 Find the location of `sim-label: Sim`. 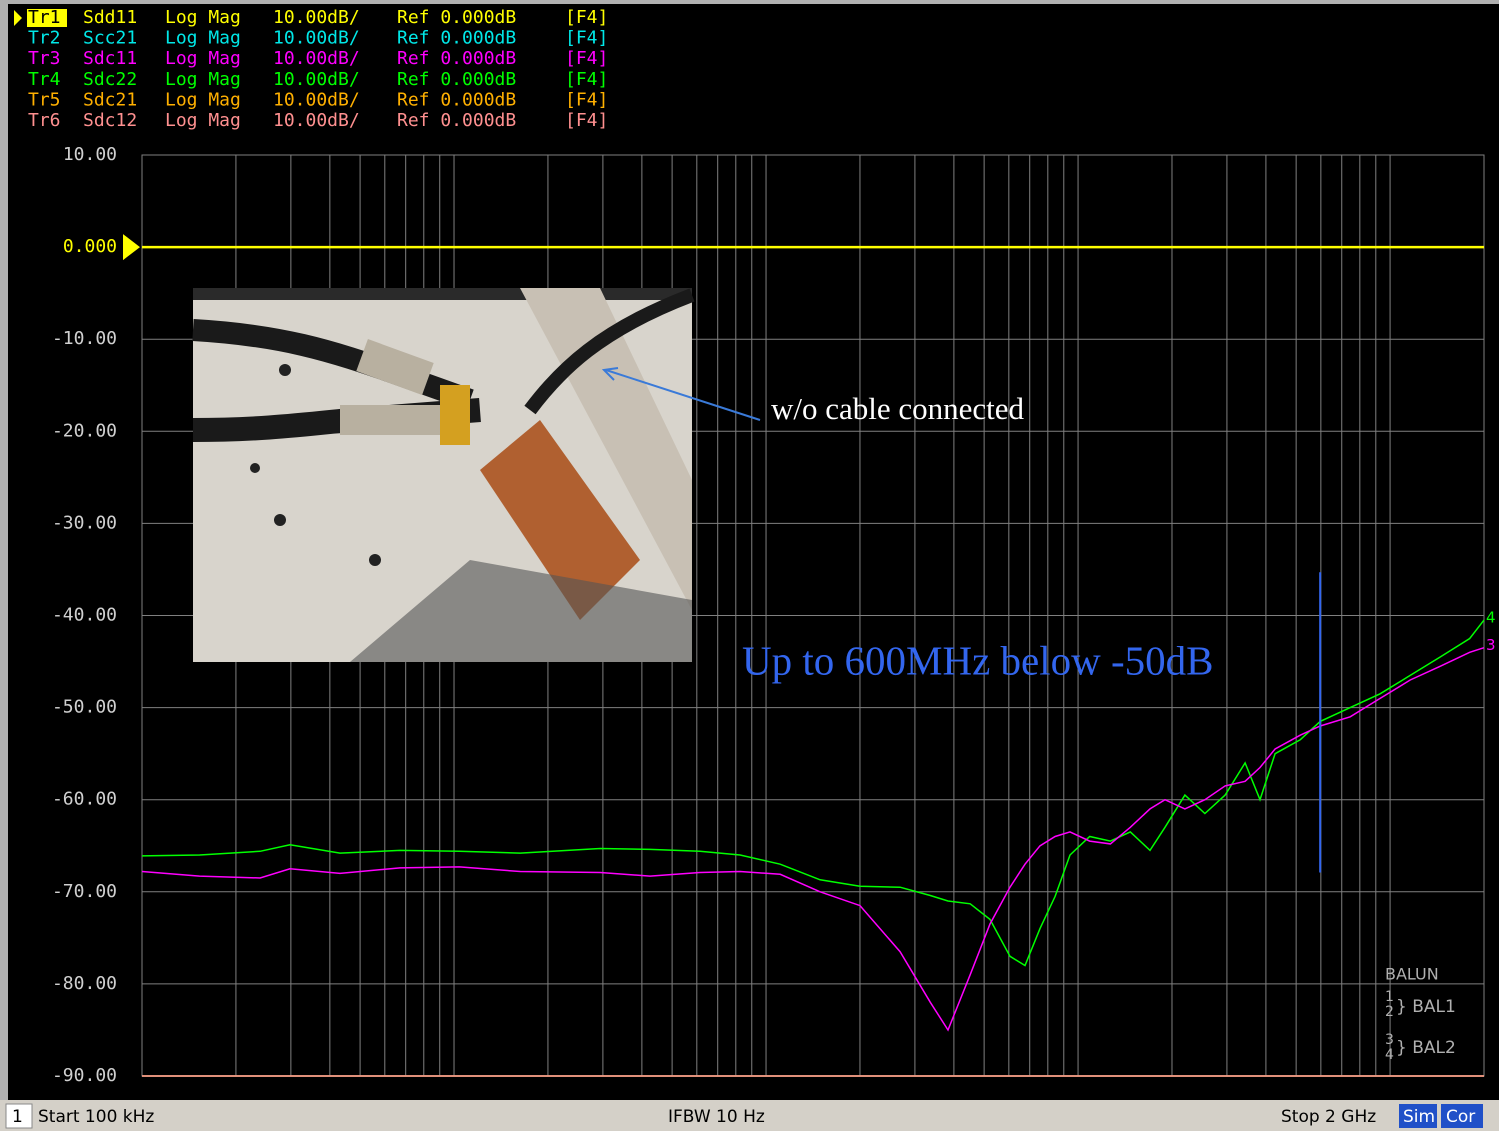

sim-label: Sim is located at coordinates (1419, 1117).